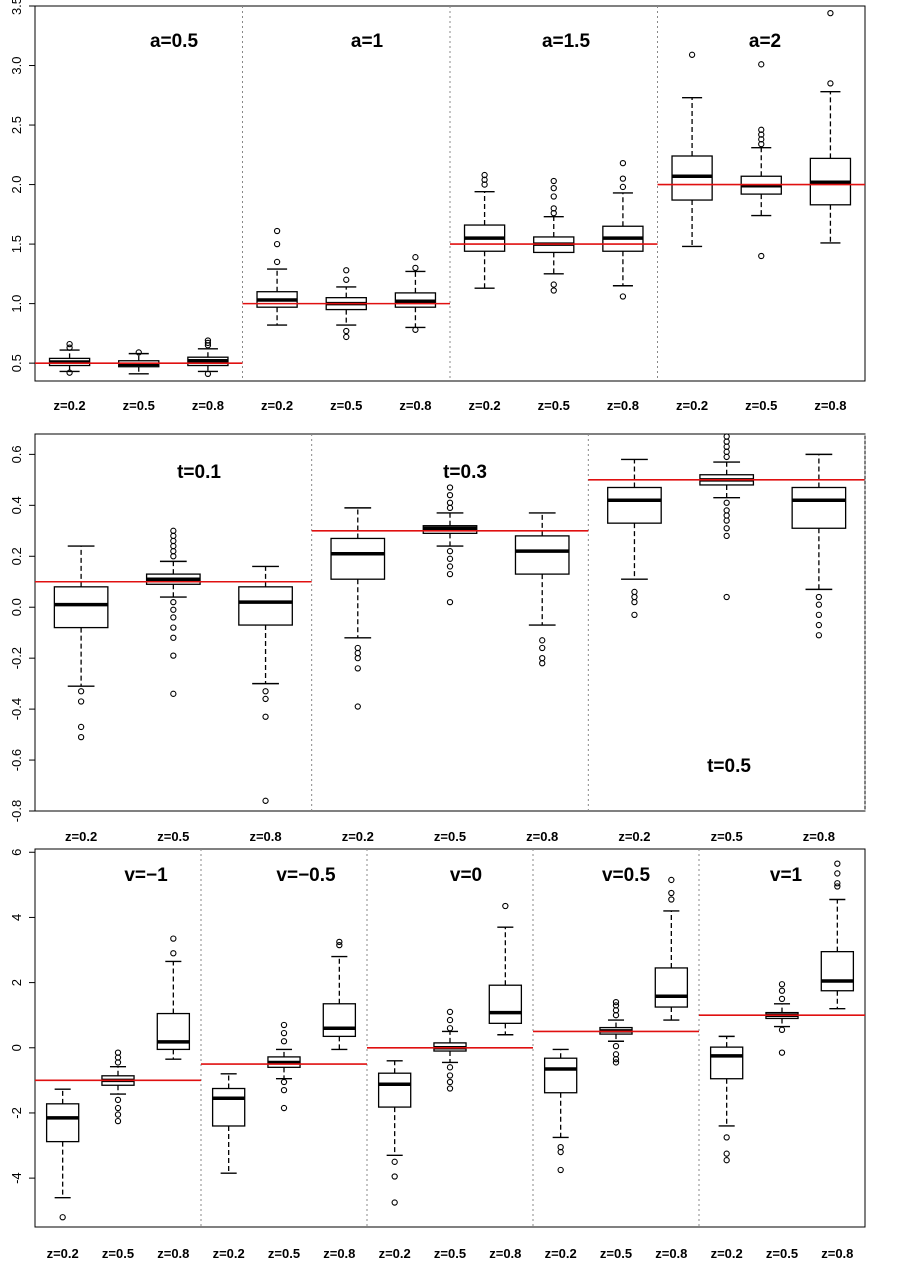 This screenshot has width=902, height=1276. Describe the element at coordinates (16, 709) in the screenshot. I see `y-tick-label: -0.4` at that location.